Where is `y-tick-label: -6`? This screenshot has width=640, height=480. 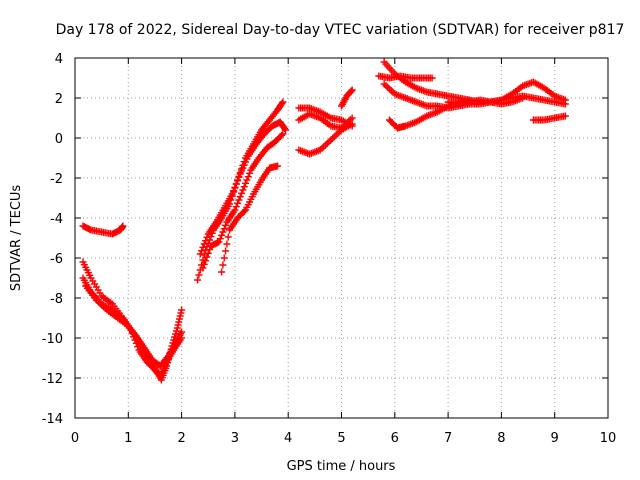 y-tick-label: -6 is located at coordinates (56, 259).